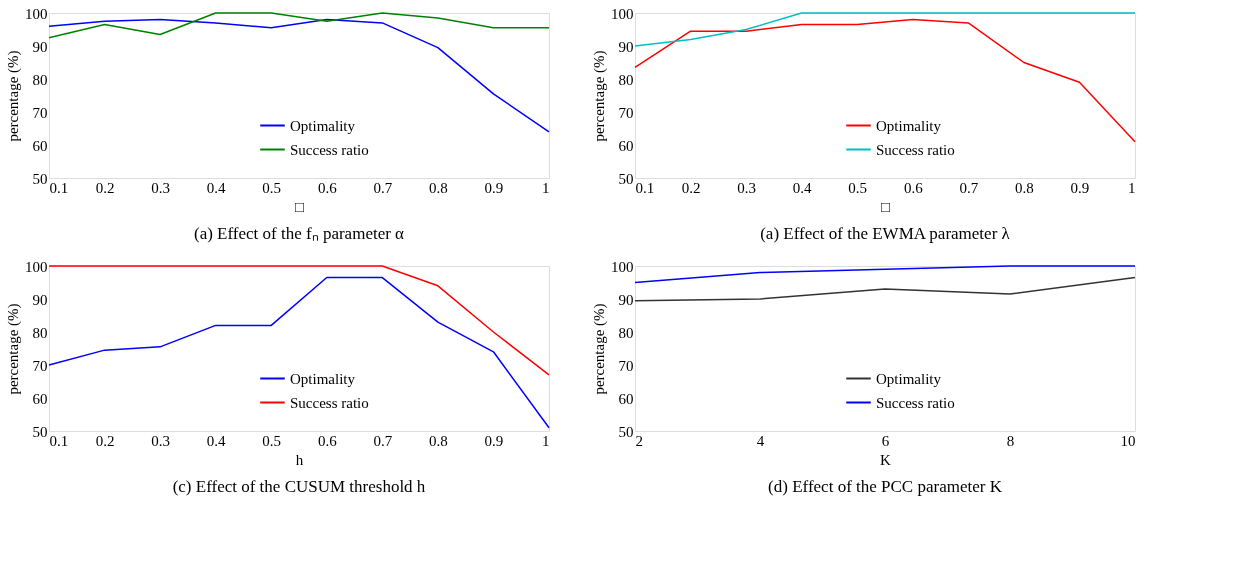 The image size is (1254, 579). What do you see at coordinates (639, 440) in the screenshot?
I see `x-tick-label: 2` at bounding box center [639, 440].